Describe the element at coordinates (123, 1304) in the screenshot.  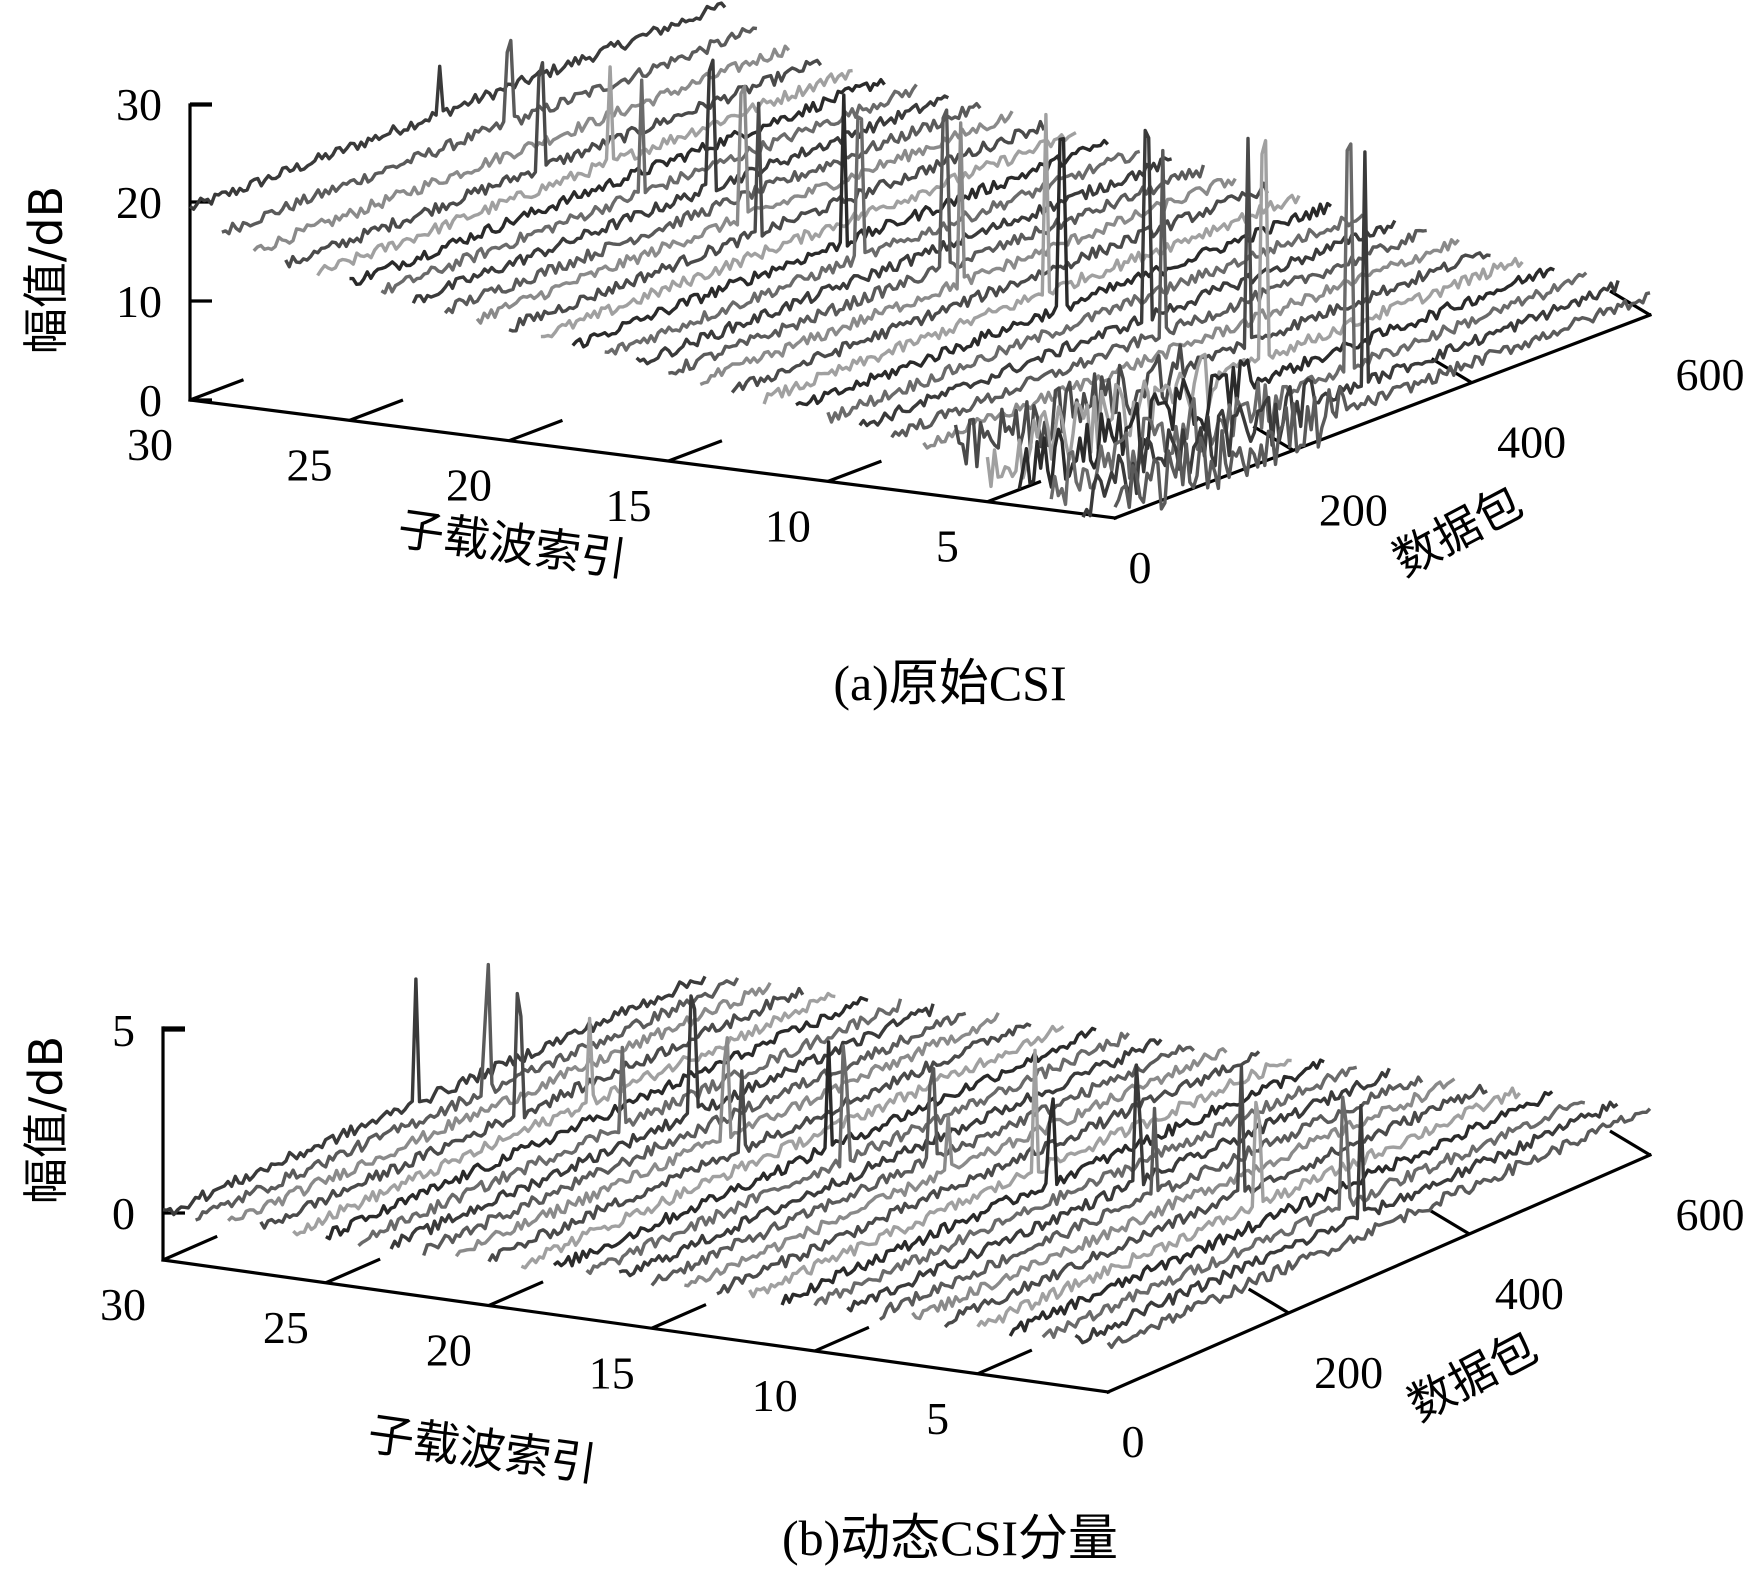
I see `x-tick-label: 30` at that location.